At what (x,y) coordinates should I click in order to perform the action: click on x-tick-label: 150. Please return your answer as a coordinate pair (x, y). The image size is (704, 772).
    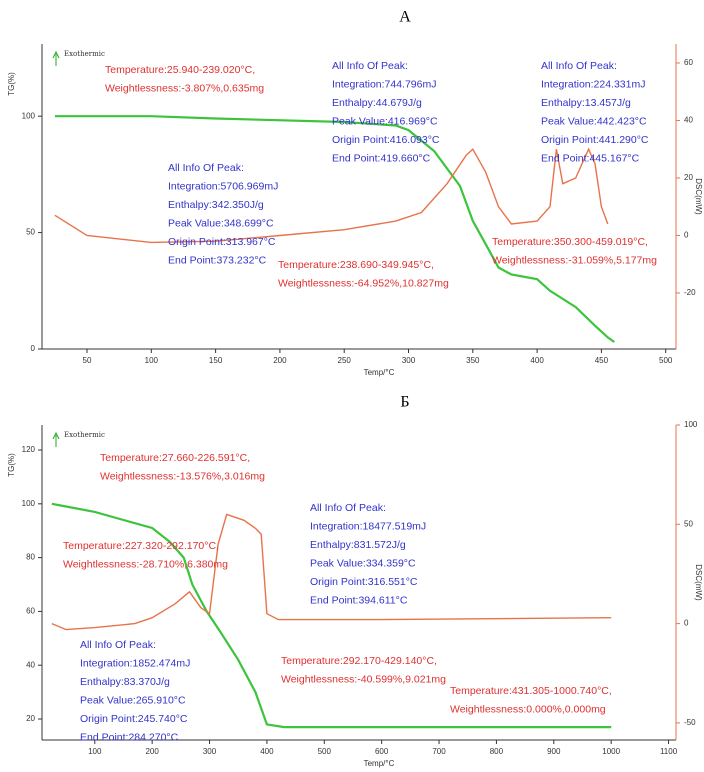
    Looking at the image, I should click on (216, 360).